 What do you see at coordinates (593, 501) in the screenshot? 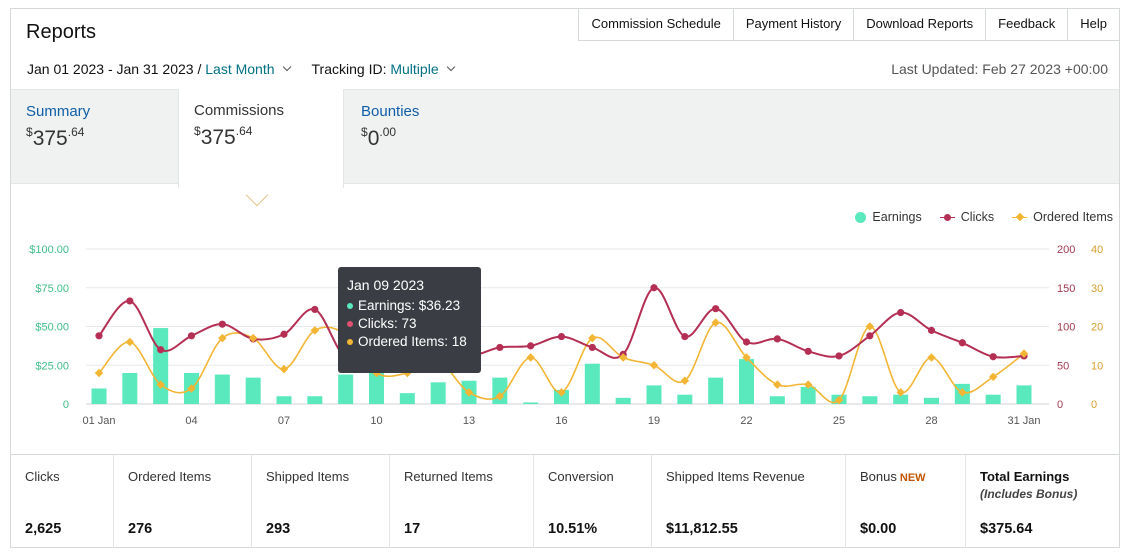
I see `stat-conversion: Conversion 10.51%` at bounding box center [593, 501].